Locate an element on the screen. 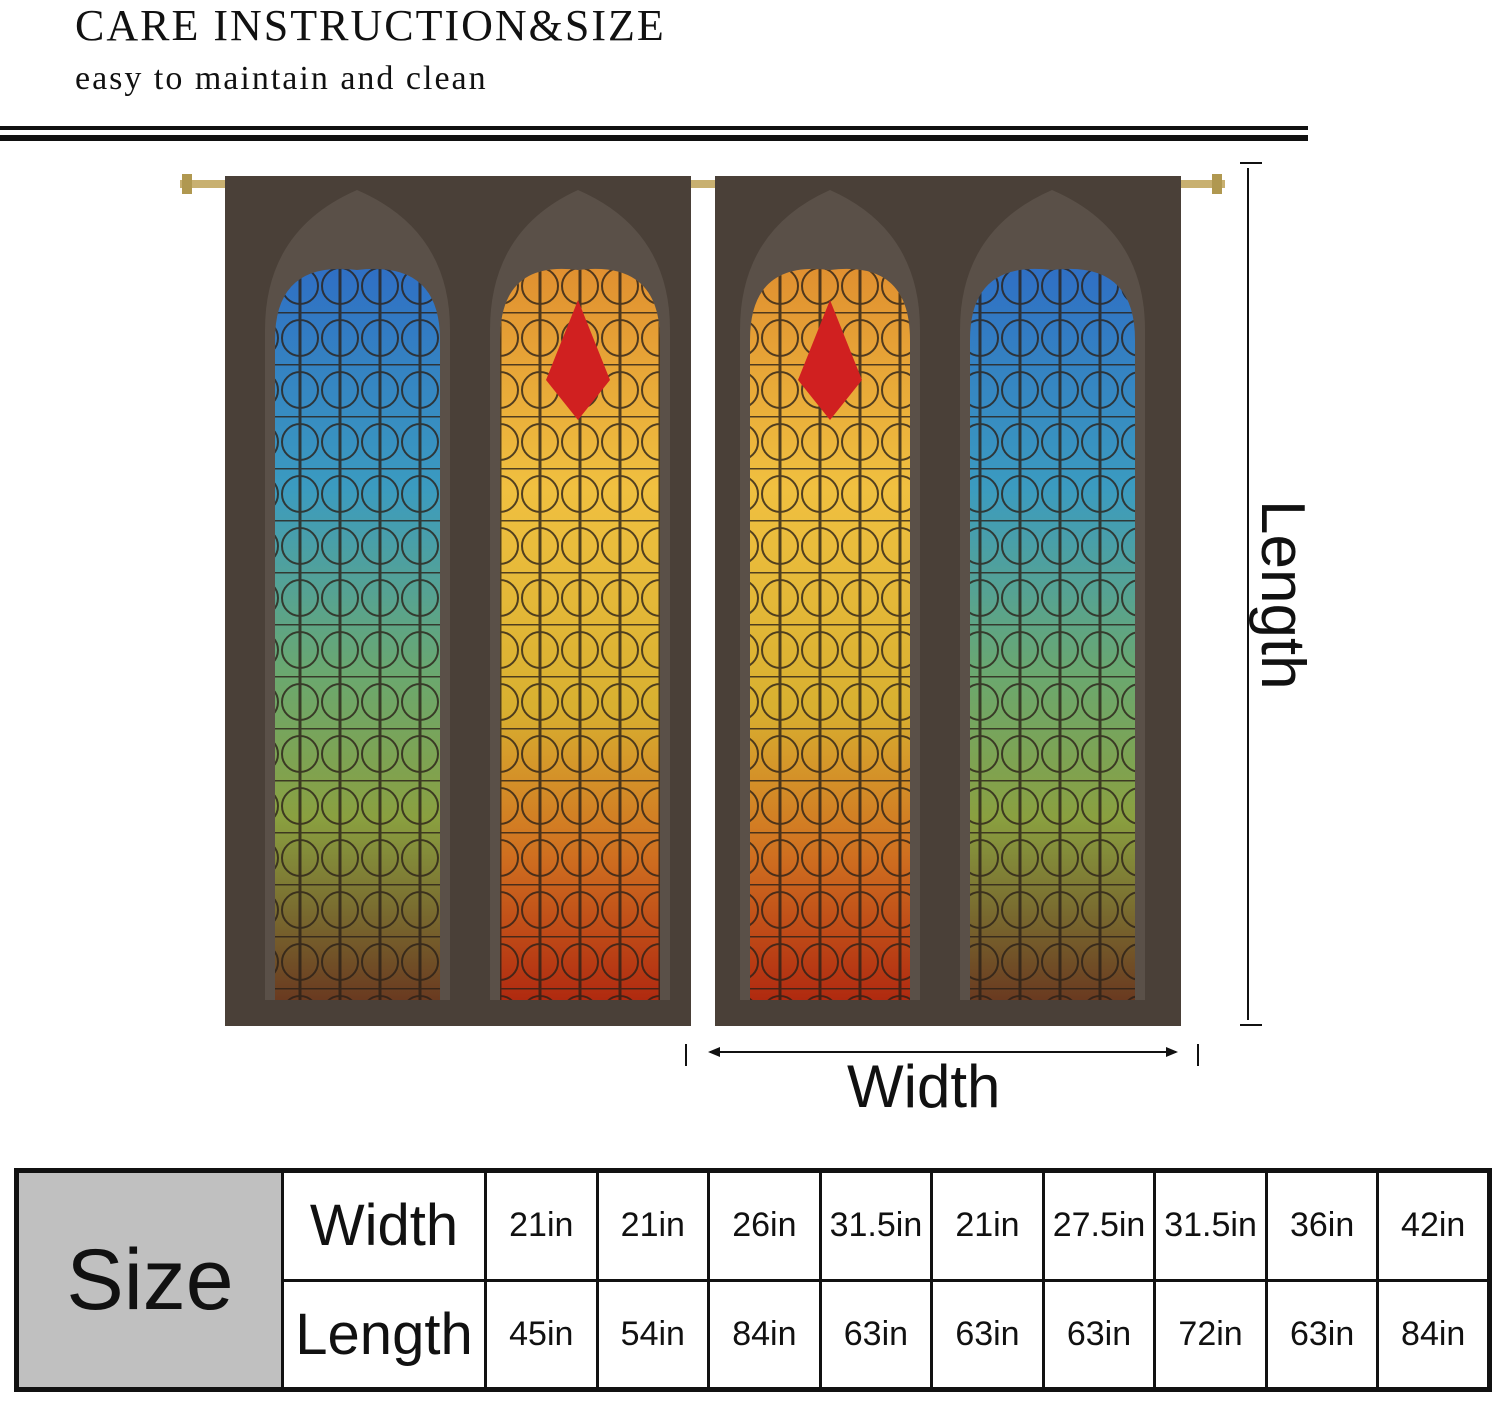 This screenshot has width=1500, height=1401. page-subtitle: easy to maintain and clean is located at coordinates (281, 78).